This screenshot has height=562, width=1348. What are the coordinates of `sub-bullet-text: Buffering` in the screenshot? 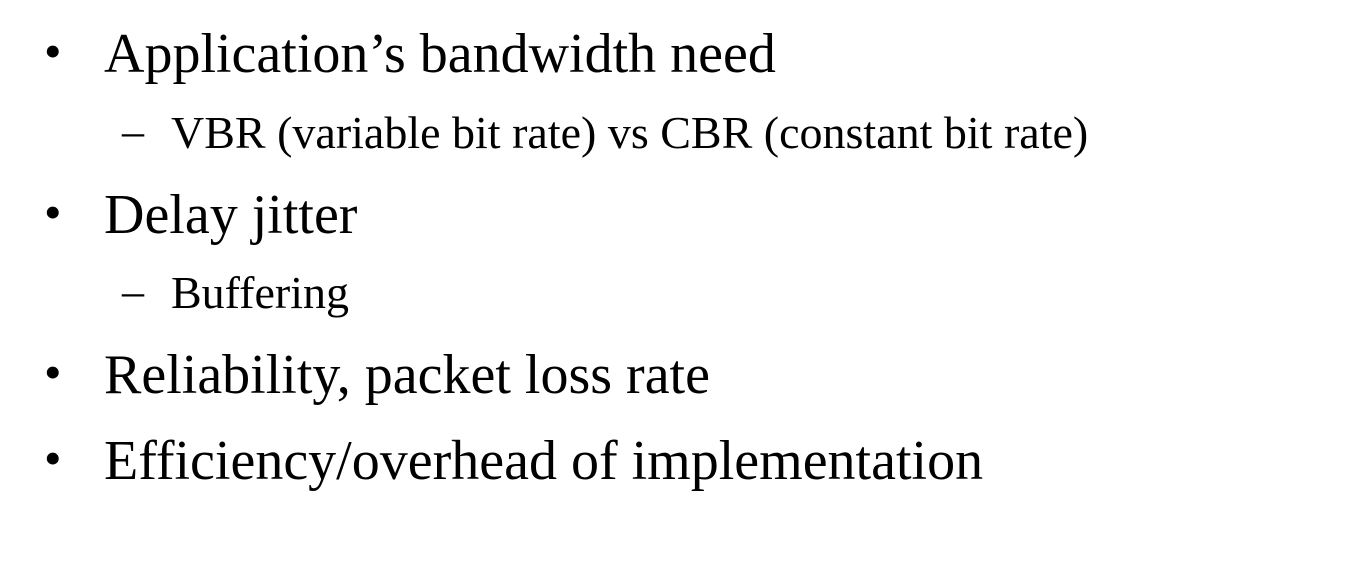 It's located at (260, 292).